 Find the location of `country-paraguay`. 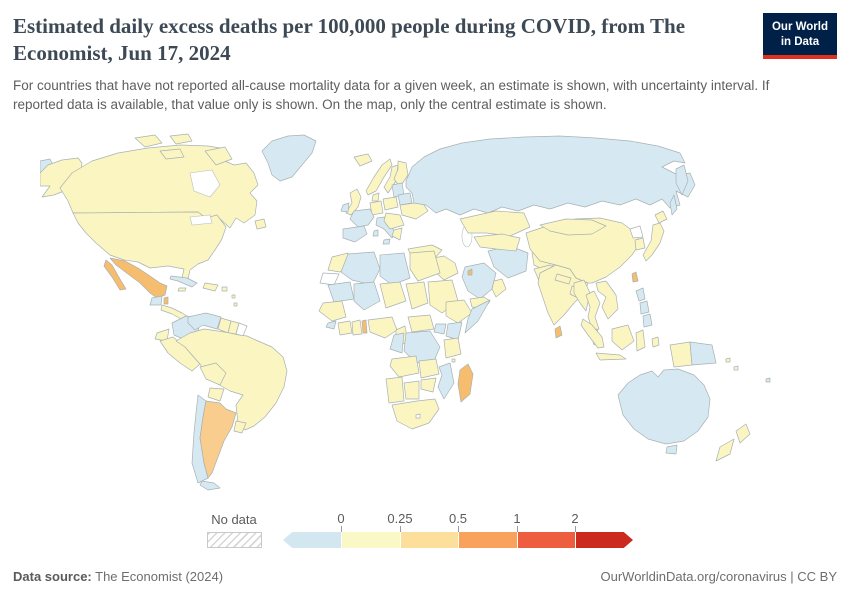

country-paraguay is located at coordinates (216, 394).